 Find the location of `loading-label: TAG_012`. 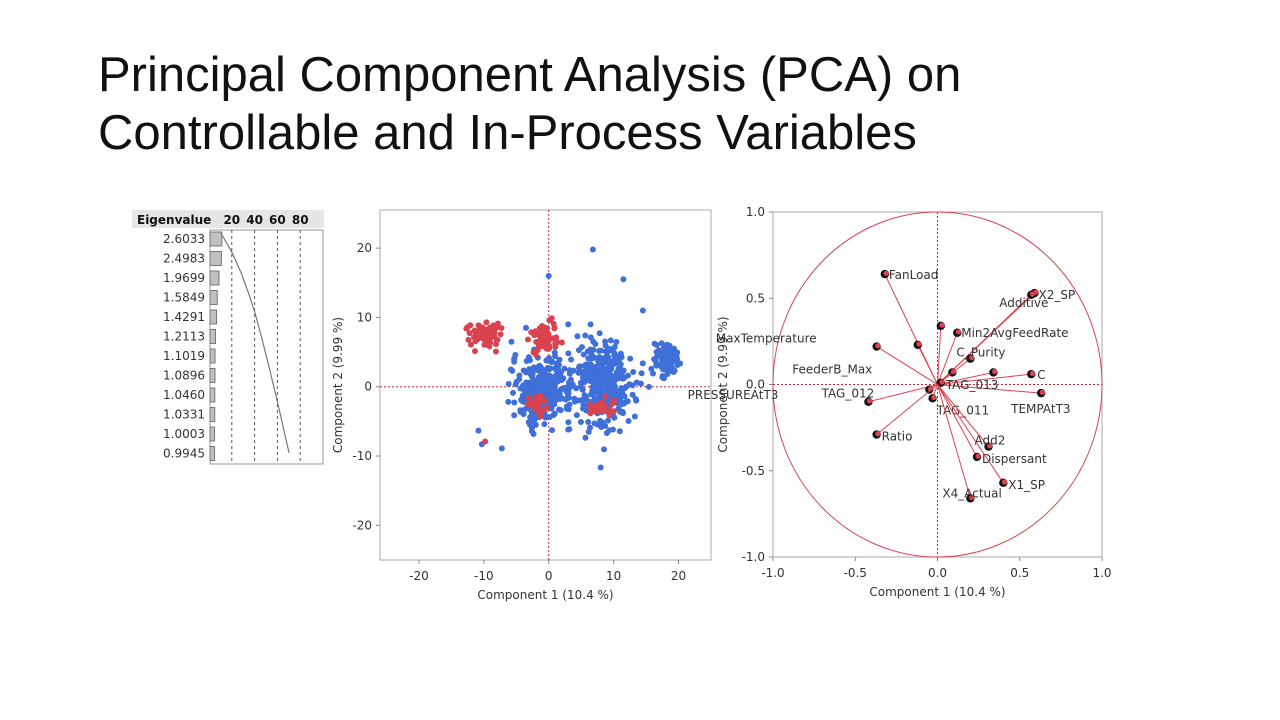

loading-label: TAG_012 is located at coordinates (848, 394).